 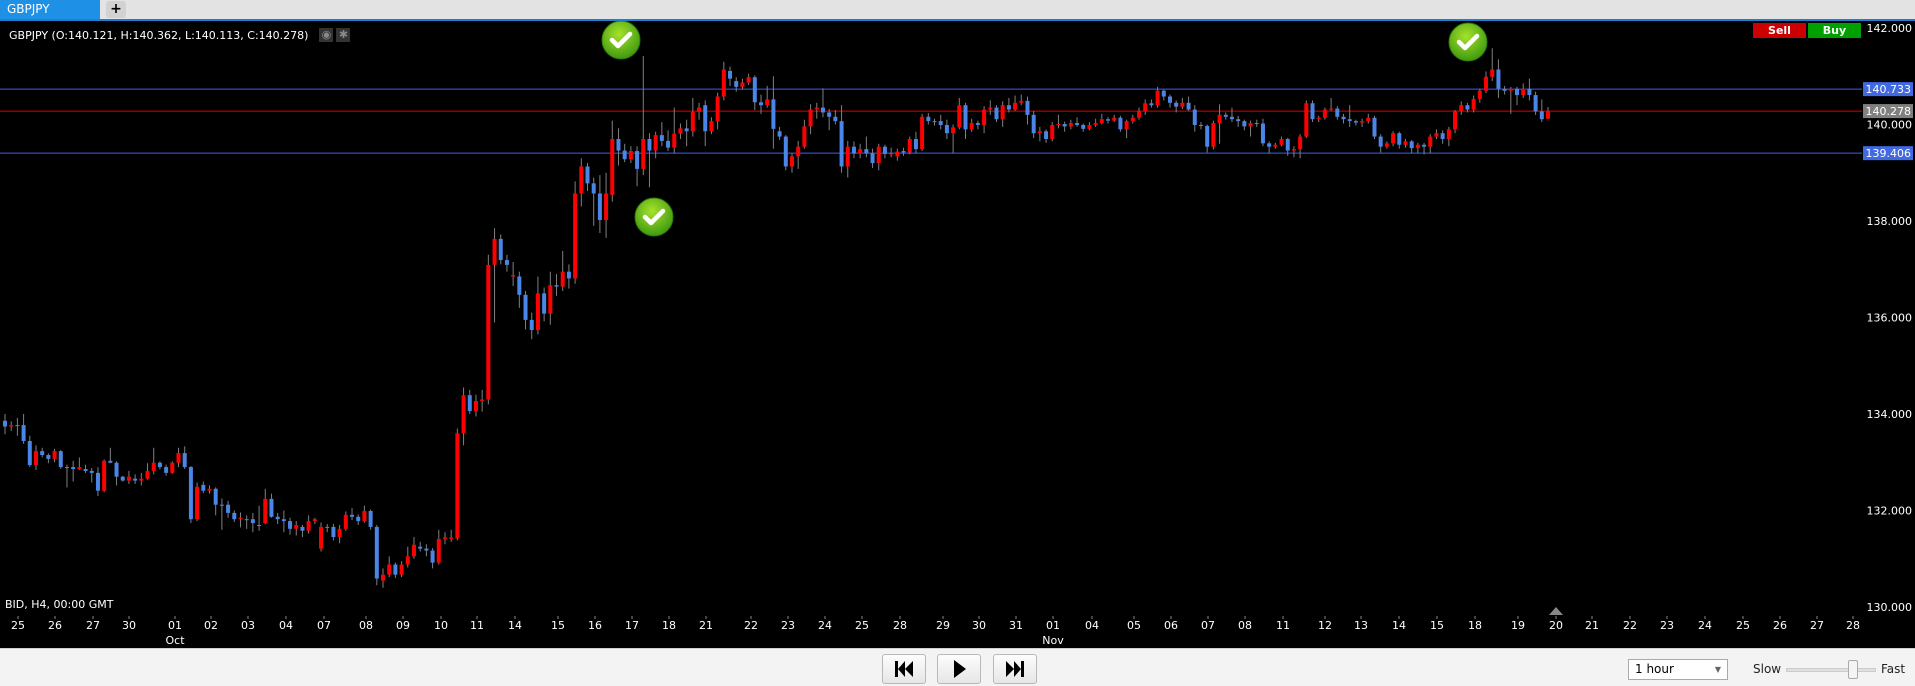 What do you see at coordinates (1831, 670) in the screenshot?
I see `speed-slider-track` at bounding box center [1831, 670].